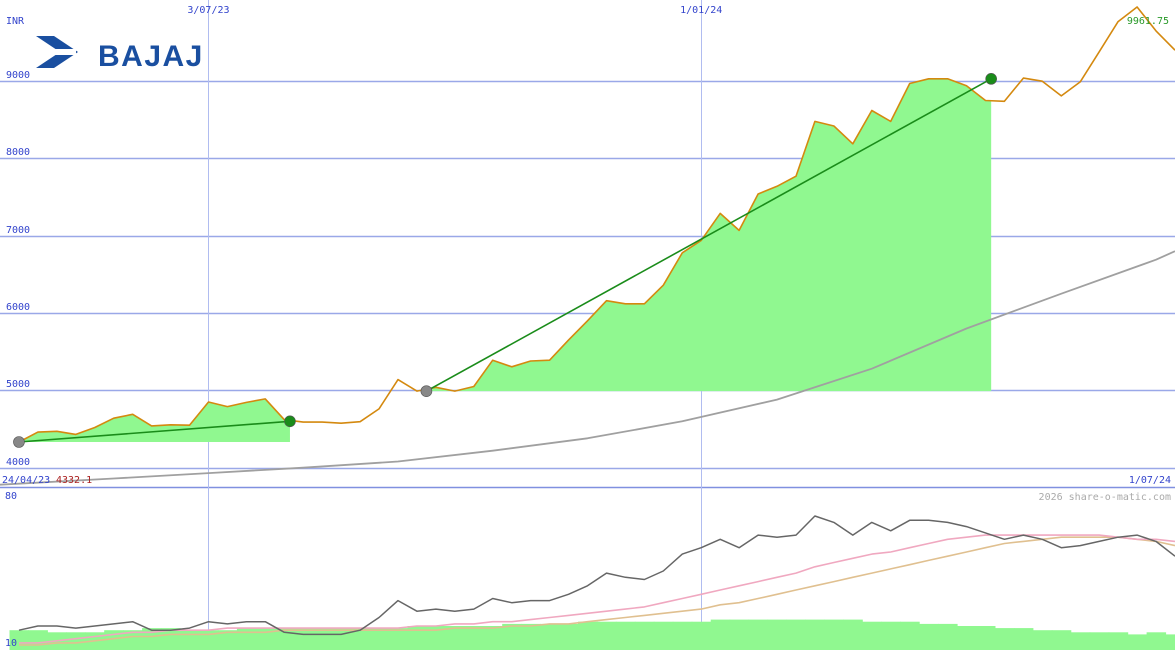 The width and height of the screenshot is (1175, 650). Describe the element at coordinates (1150, 480) in the screenshot. I see `end-date-label: 1/07/24` at that location.